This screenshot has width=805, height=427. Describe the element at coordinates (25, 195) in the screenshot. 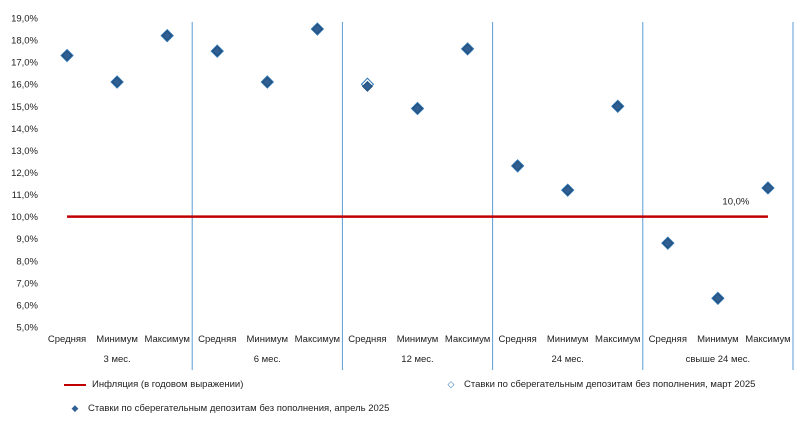

I see `y-tick-label: 11,0%` at that location.